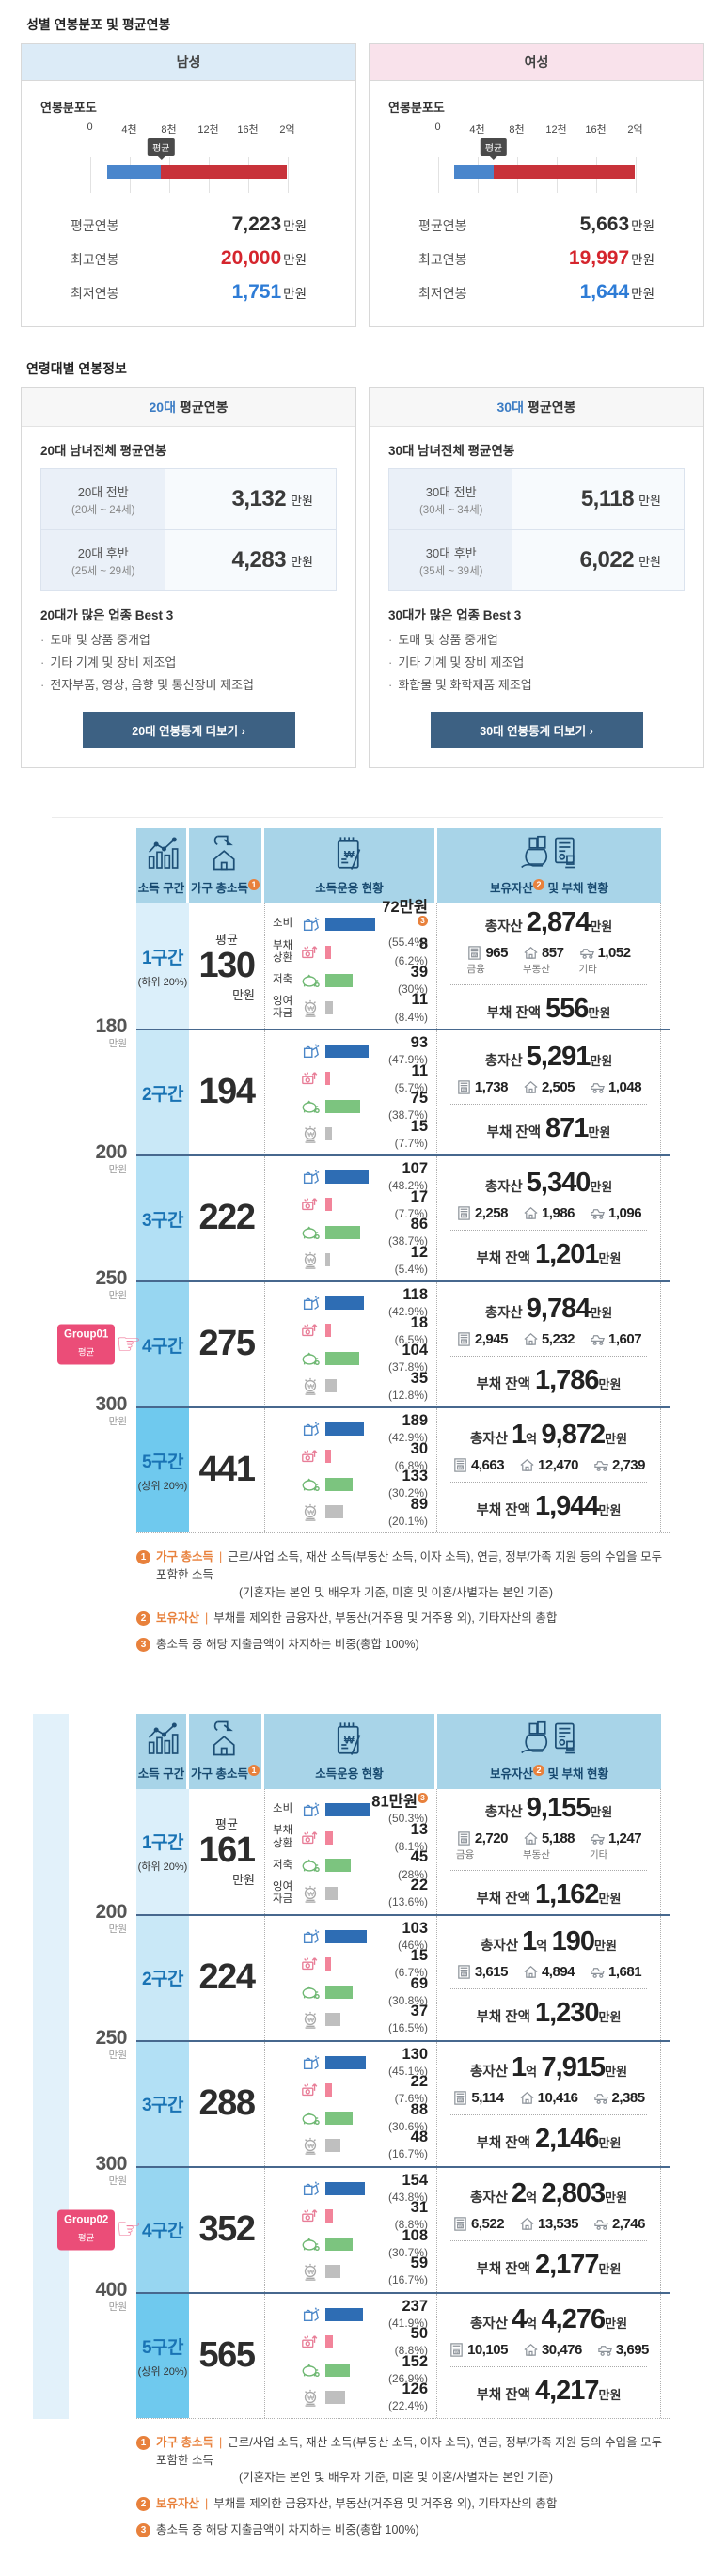 The height and width of the screenshot is (2576, 725). What do you see at coordinates (549, 1093) in the screenshot?
I see `assets-debt-cell: 총자산 5,291만원 ₩1,738 2,505 1,048 부채 잔액 871만원` at bounding box center [549, 1093].